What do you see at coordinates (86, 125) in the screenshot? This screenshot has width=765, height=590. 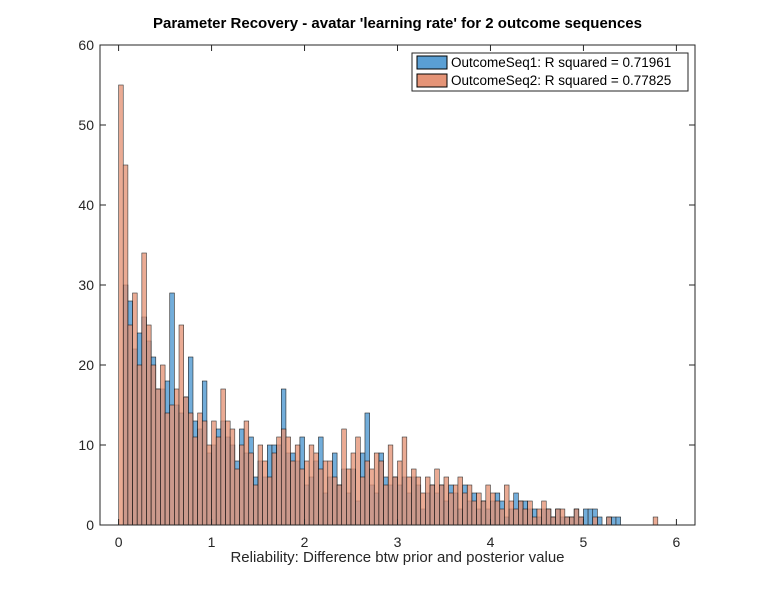 I see `y-tick-label: 50` at bounding box center [86, 125].